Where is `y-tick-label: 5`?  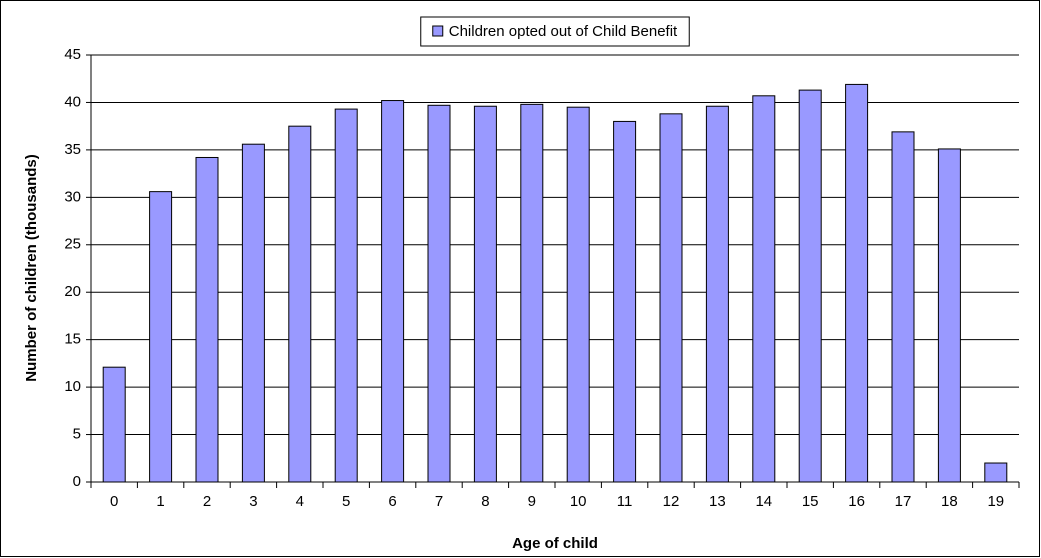
y-tick-label: 5 is located at coordinates (77, 434).